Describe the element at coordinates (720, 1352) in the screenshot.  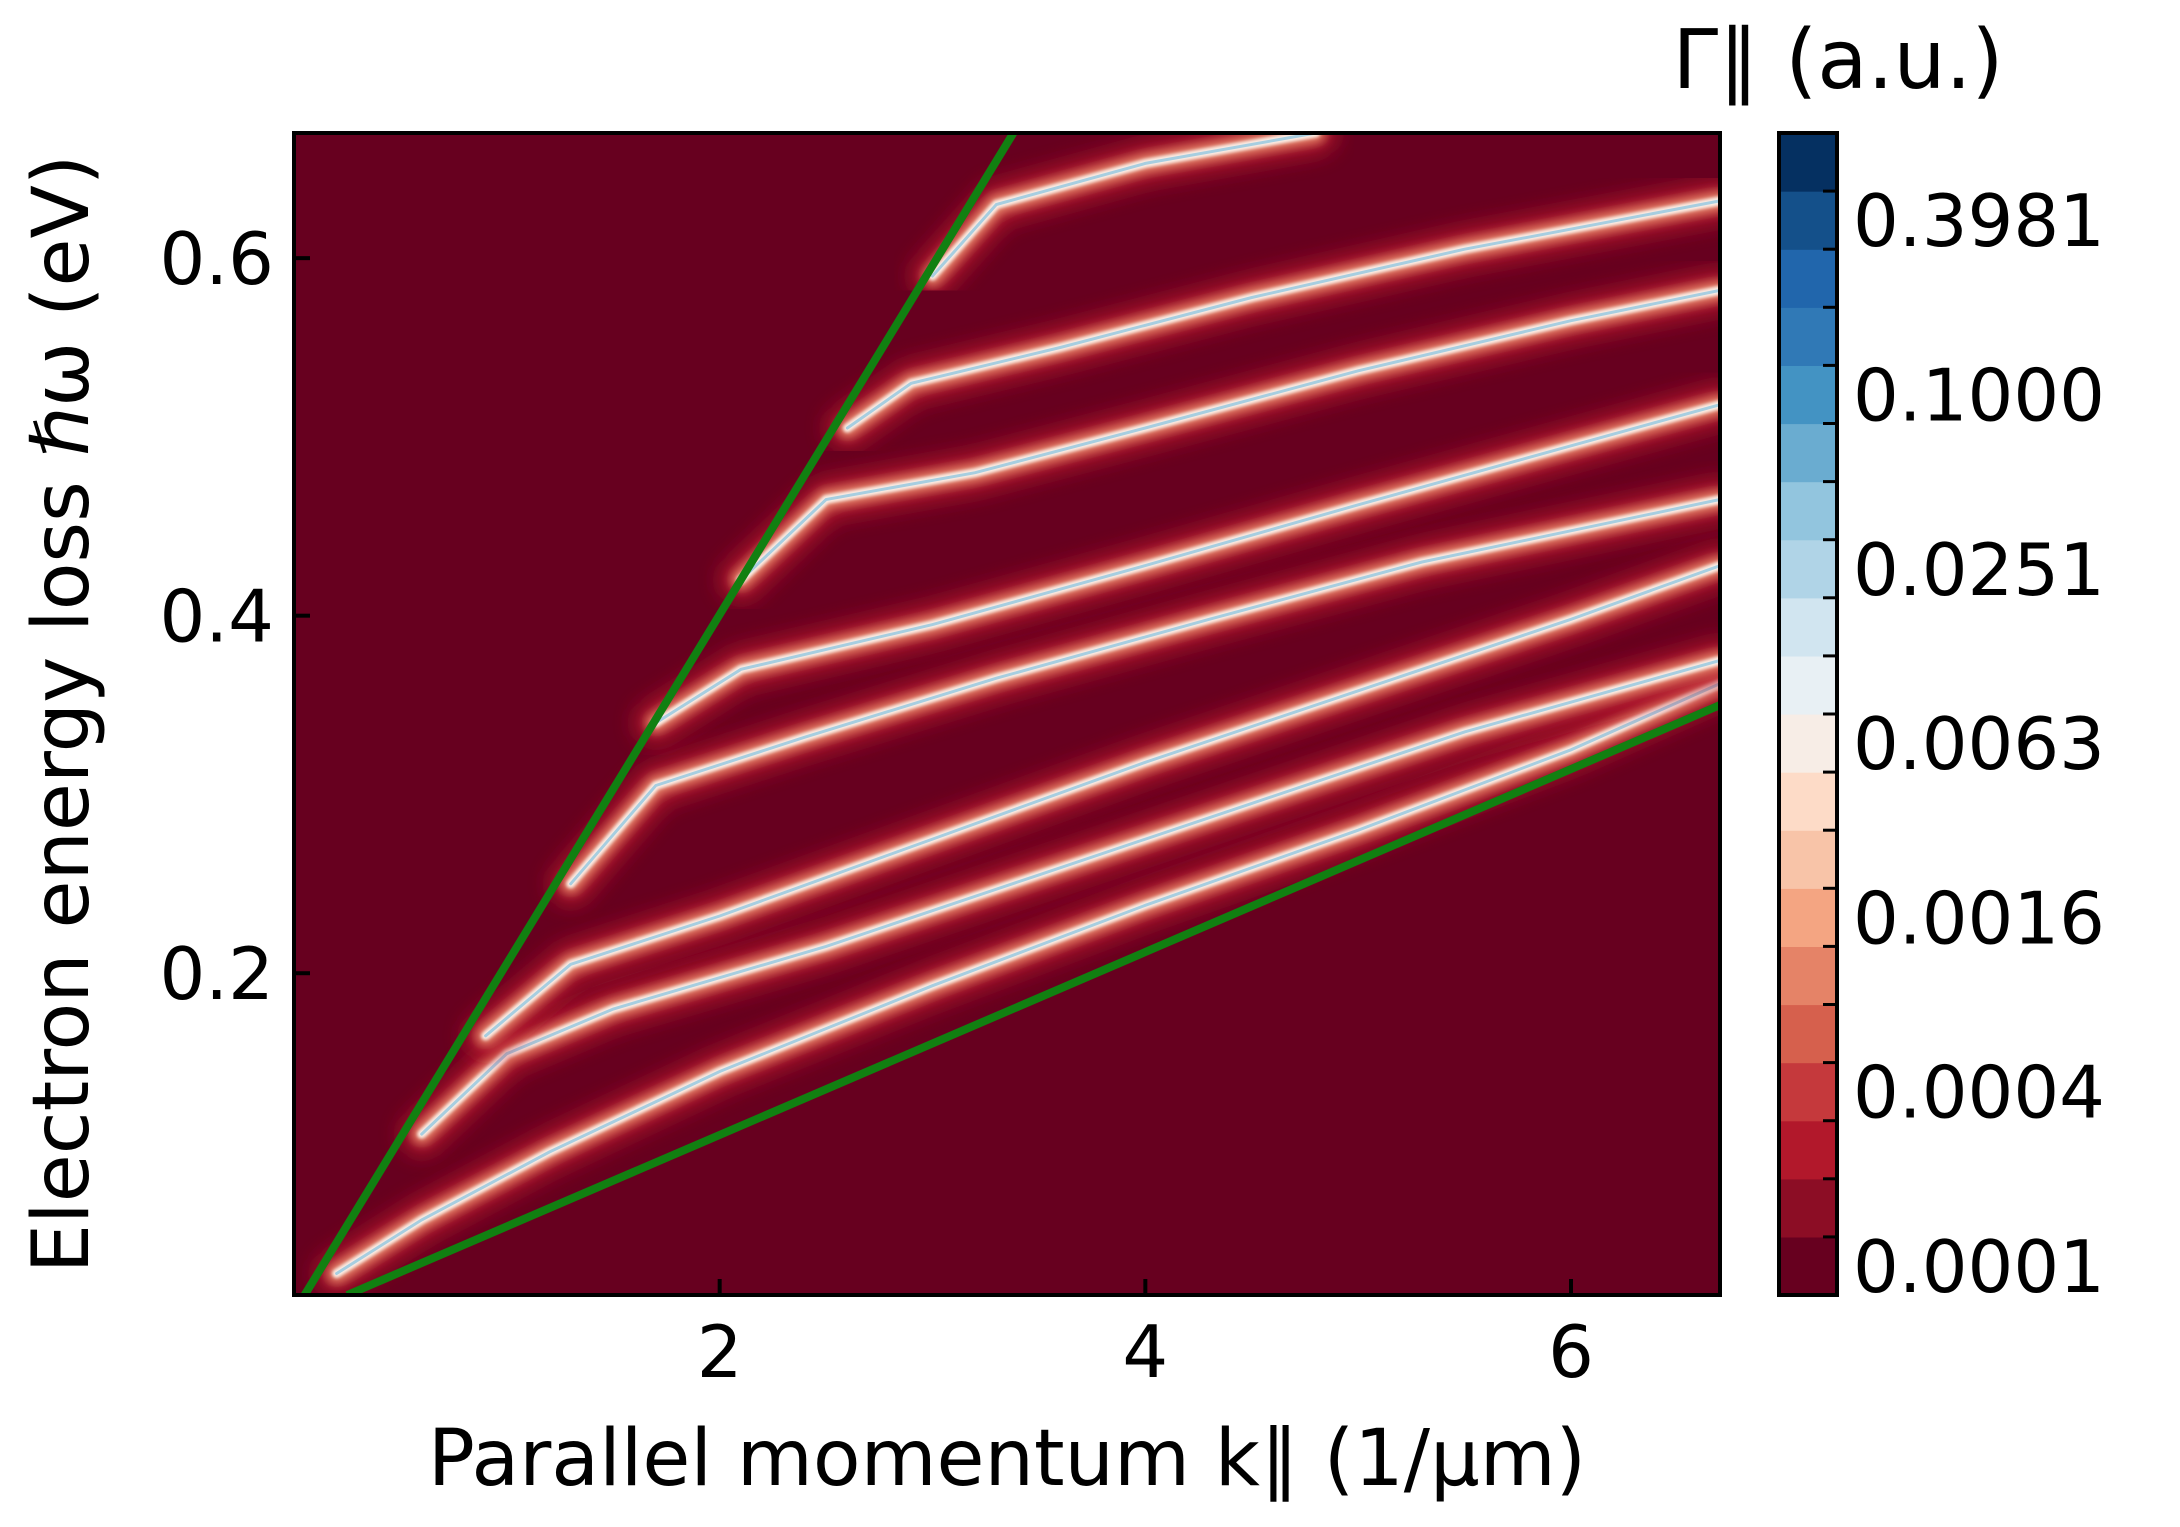
I see `x-tick-label: 2` at that location.